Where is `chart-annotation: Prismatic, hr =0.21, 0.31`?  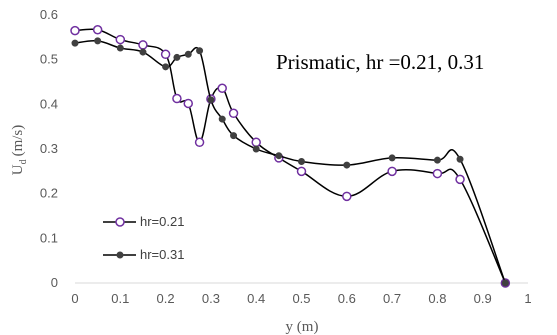
chart-annotation: Prismatic, hr =0.21, 0.31 is located at coordinates (380, 62).